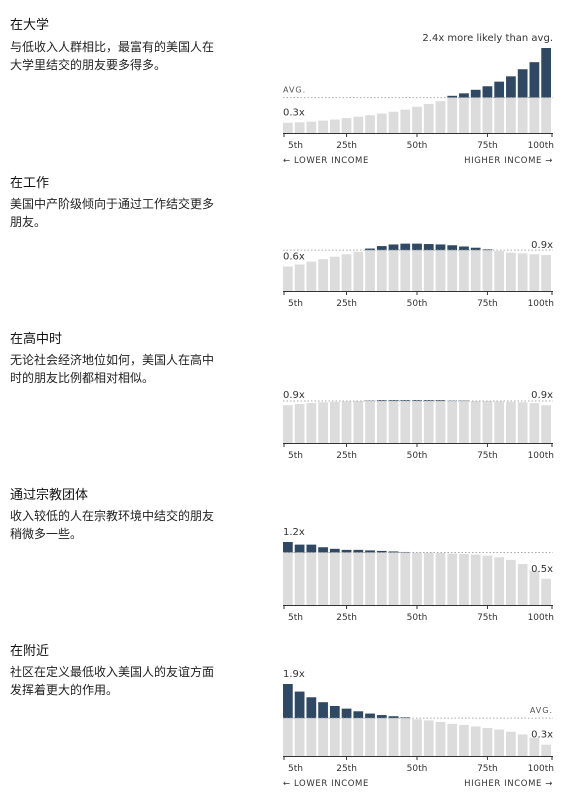 Image resolution: width=567 pixels, height=803 pixels. I want to click on chart-religious: 5th 25th 50th 75th 100th 1.2x 0.5x, so click(418, 575).